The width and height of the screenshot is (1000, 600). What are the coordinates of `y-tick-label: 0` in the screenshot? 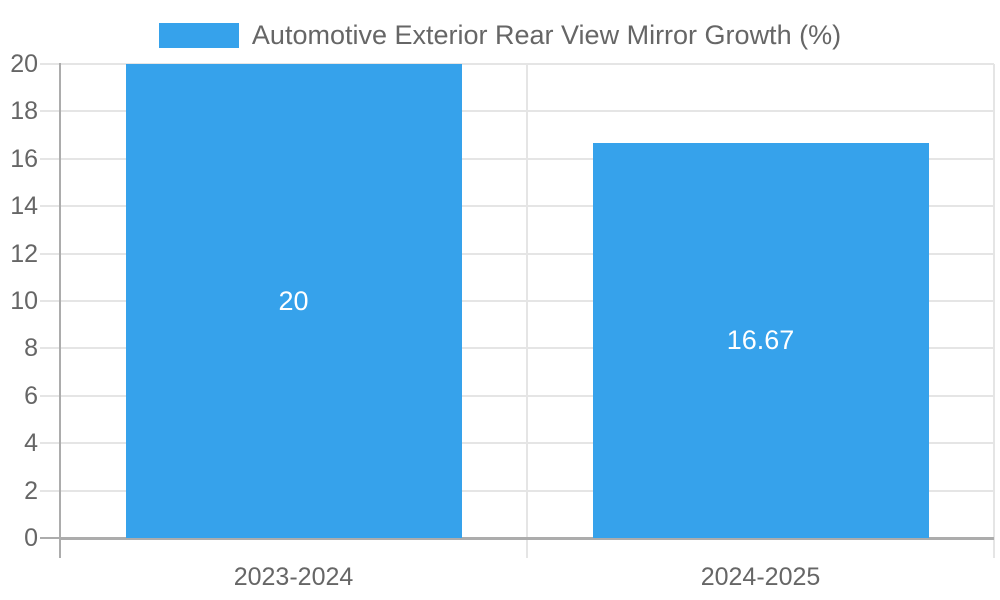 It's located at (31, 538).